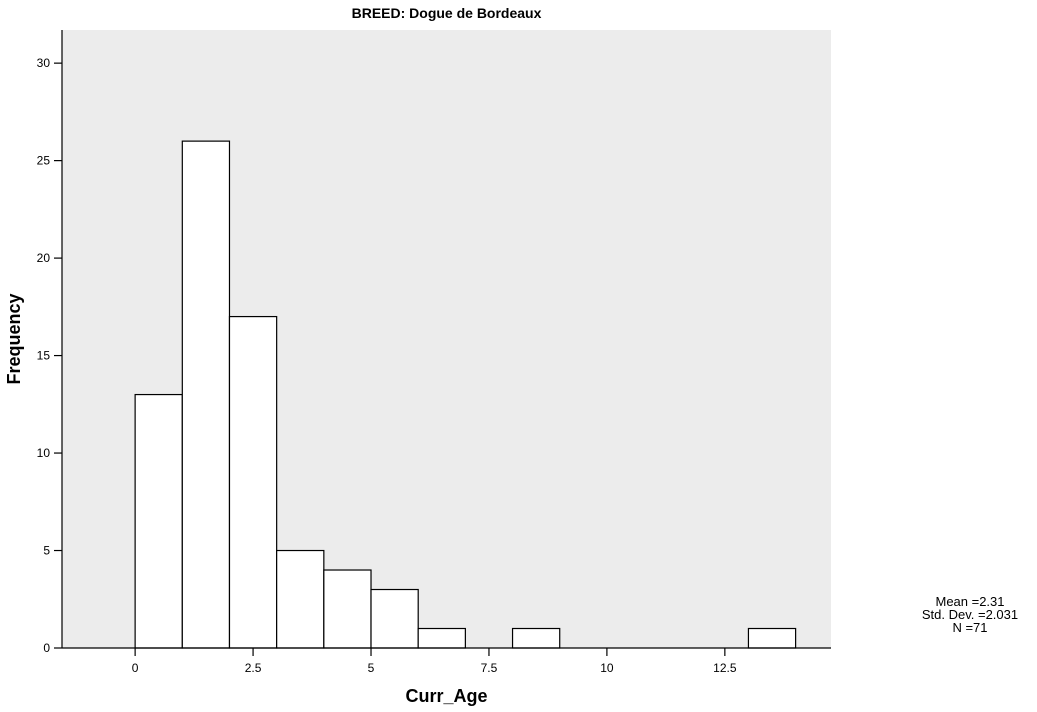 Image resolution: width=1037 pixels, height=712 pixels. I want to click on chart-title: BREED: Dogue de Bordeaux, so click(447, 13).